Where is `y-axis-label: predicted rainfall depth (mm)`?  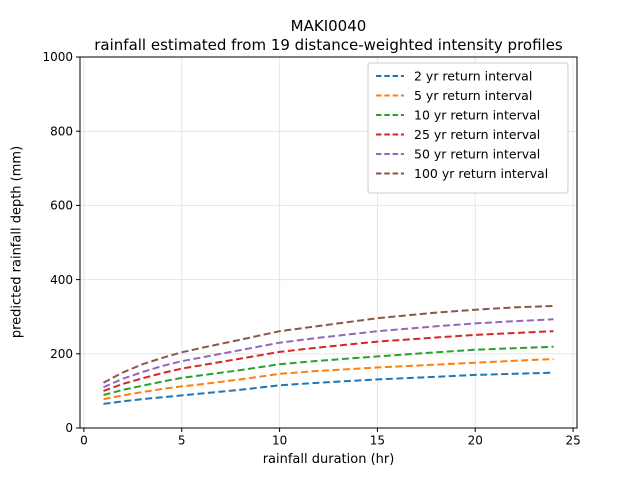
y-axis-label: predicted rainfall depth (mm) is located at coordinates (17, 242).